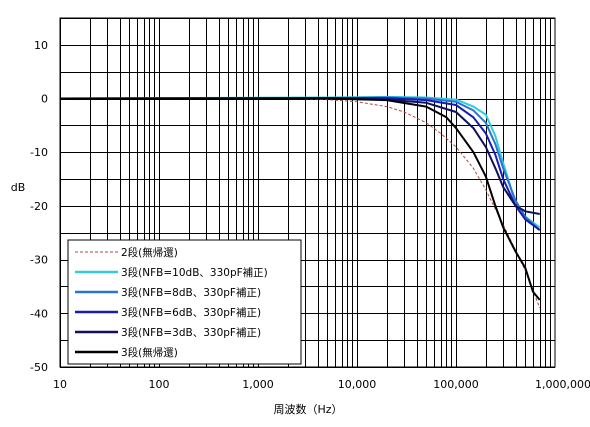 The height and width of the screenshot is (427, 590). What do you see at coordinates (562, 384) in the screenshot?
I see `x-tick-label: 1,000,000` at bounding box center [562, 384].